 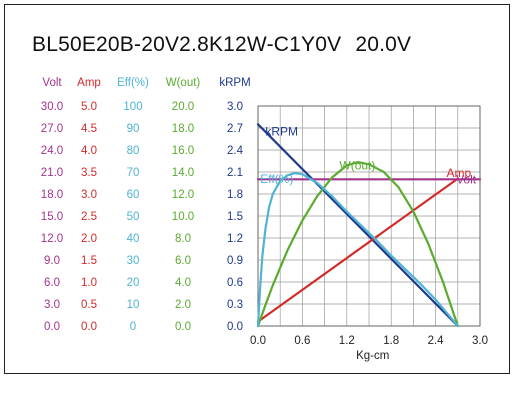 I want to click on axis-tick-label: 100, so click(x=132, y=107).